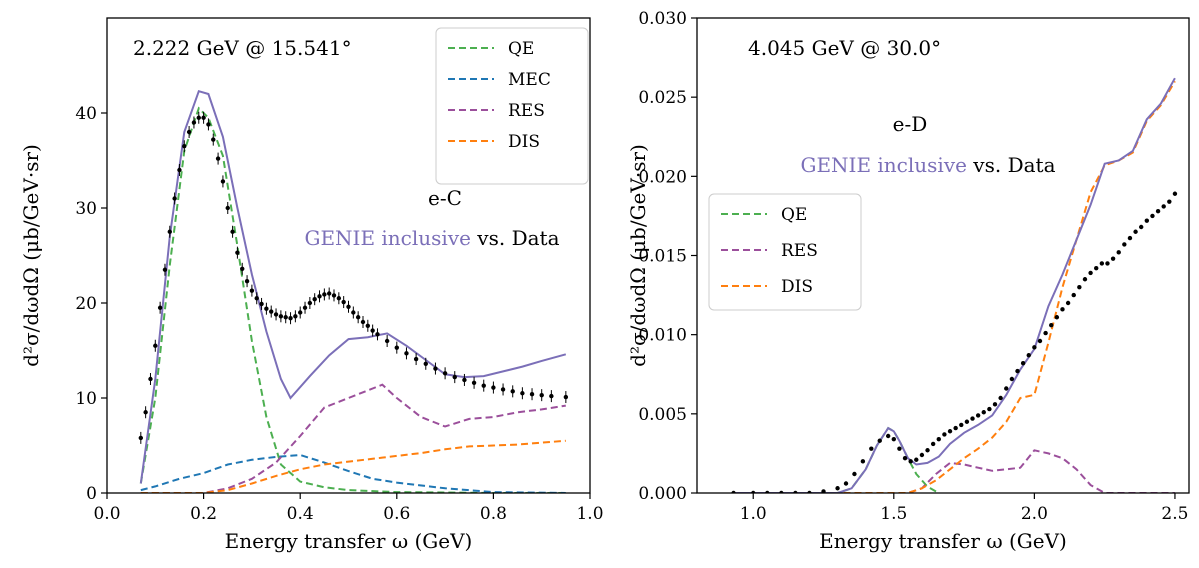 The height and width of the screenshot is (568, 1199). Describe the element at coordinates (844, 48) in the screenshot. I see `beam-annotation: 4.045 GeV @ 30.0°` at that location.